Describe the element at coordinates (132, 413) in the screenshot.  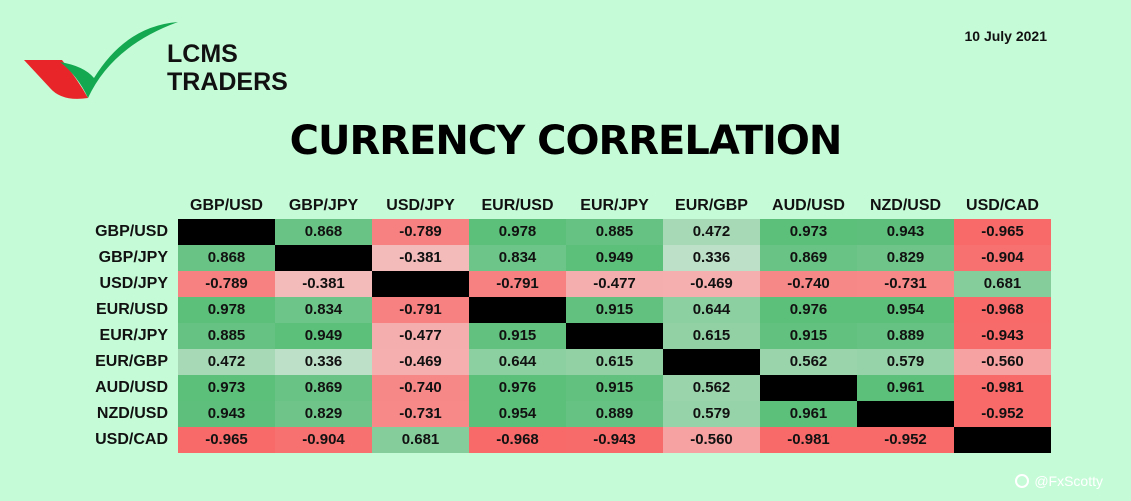
I see `row-header: NZD/USD` at that location.